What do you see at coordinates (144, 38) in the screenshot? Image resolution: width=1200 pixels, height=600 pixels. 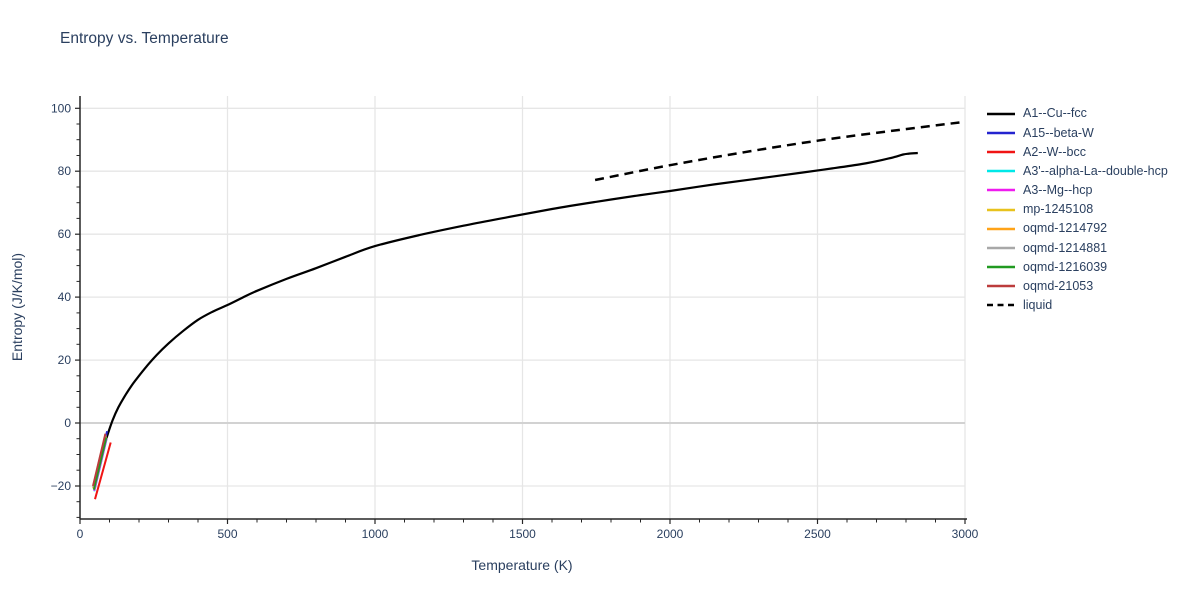 I see `chart-title: Entropy vs. Temperature` at bounding box center [144, 38].